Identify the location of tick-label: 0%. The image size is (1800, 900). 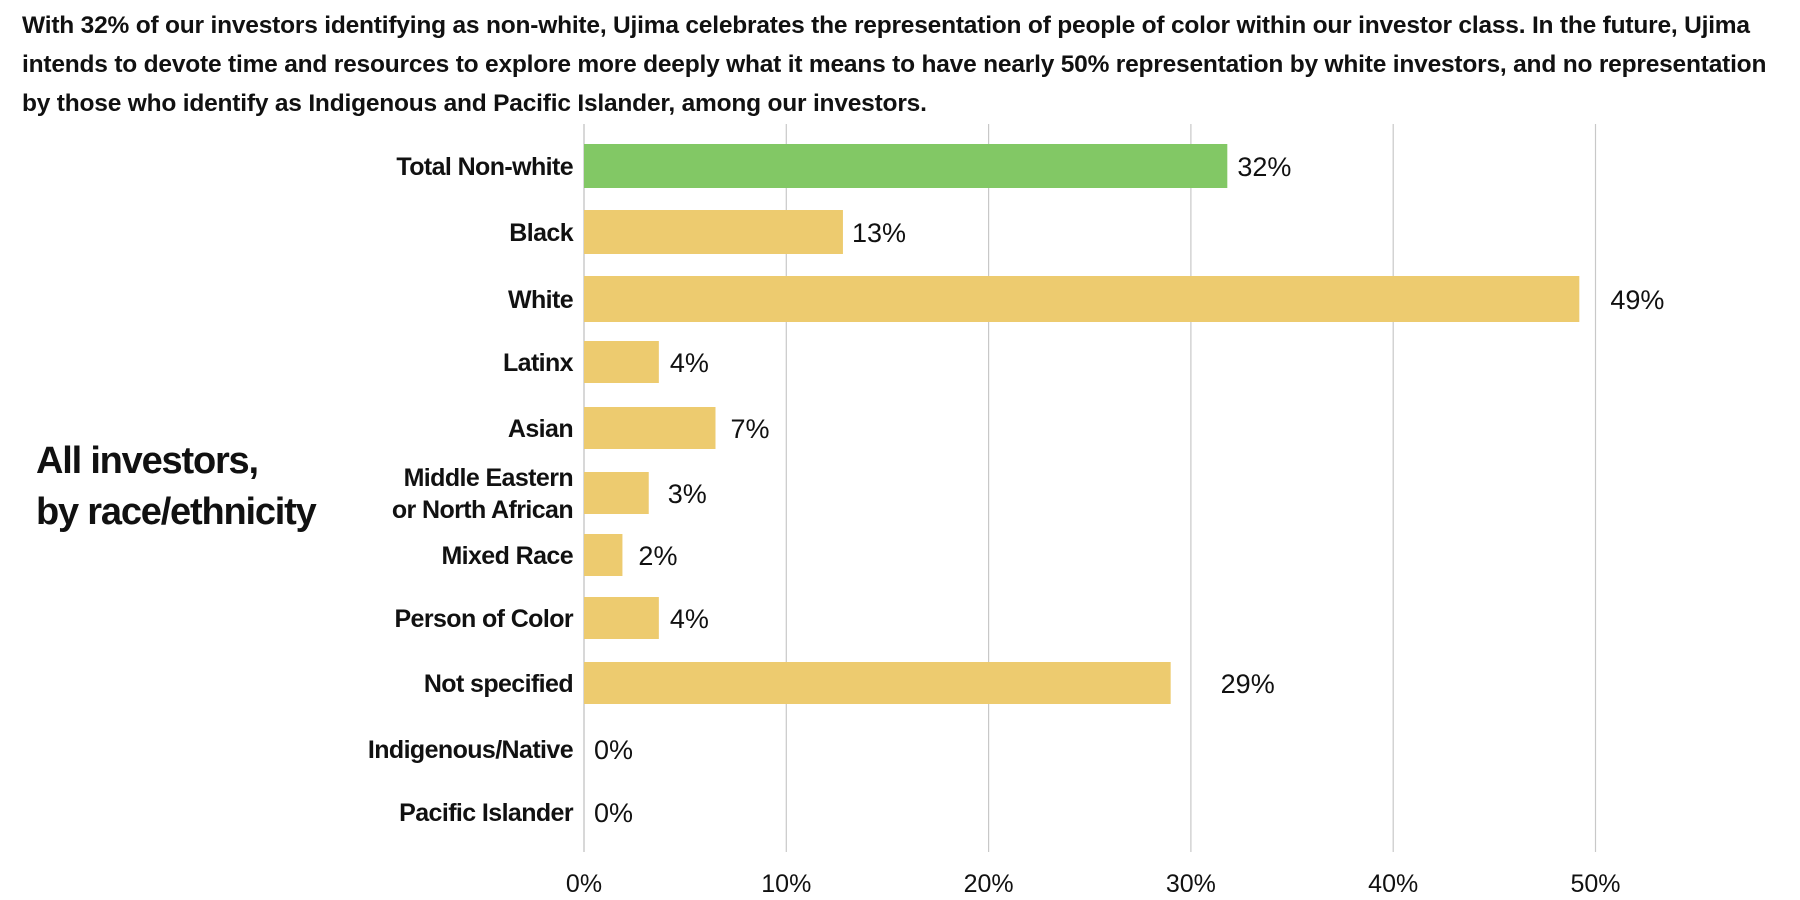
(584, 884).